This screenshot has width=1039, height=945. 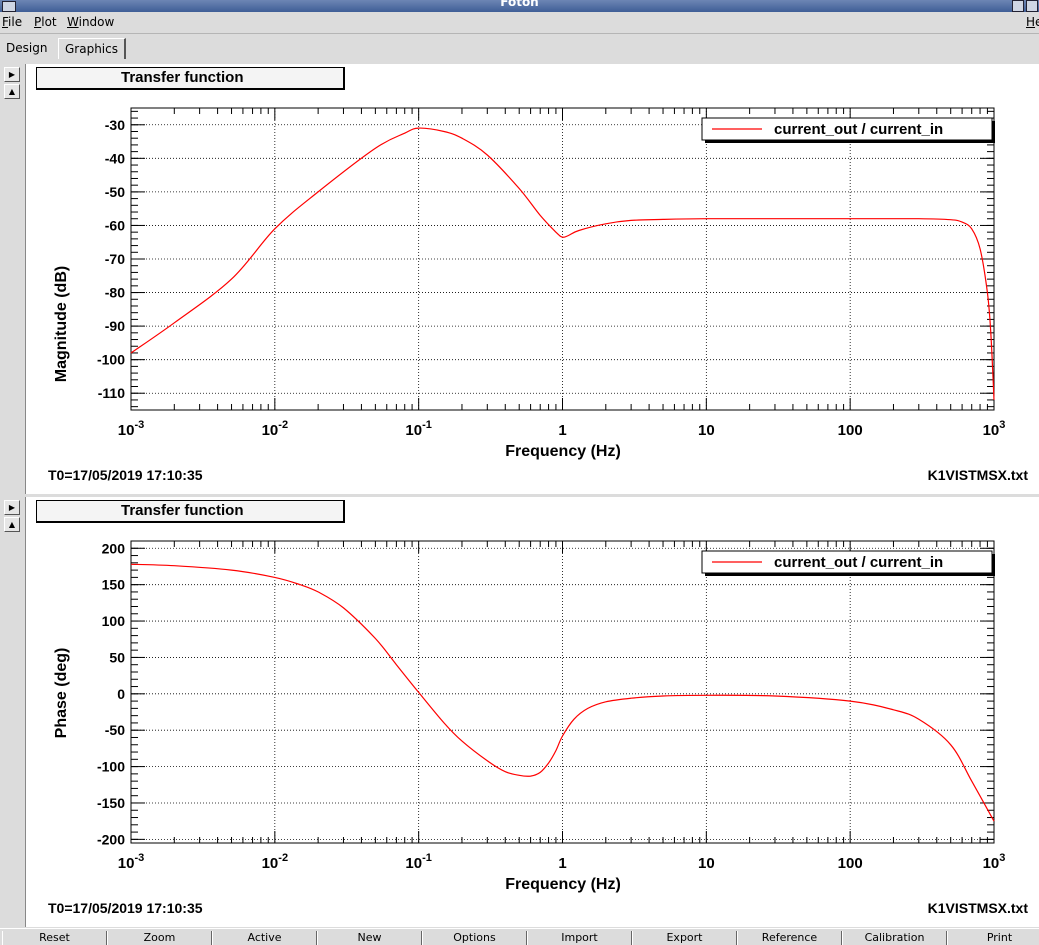 What do you see at coordinates (115, 225) in the screenshot?
I see `y-tick-label: -60` at bounding box center [115, 225].